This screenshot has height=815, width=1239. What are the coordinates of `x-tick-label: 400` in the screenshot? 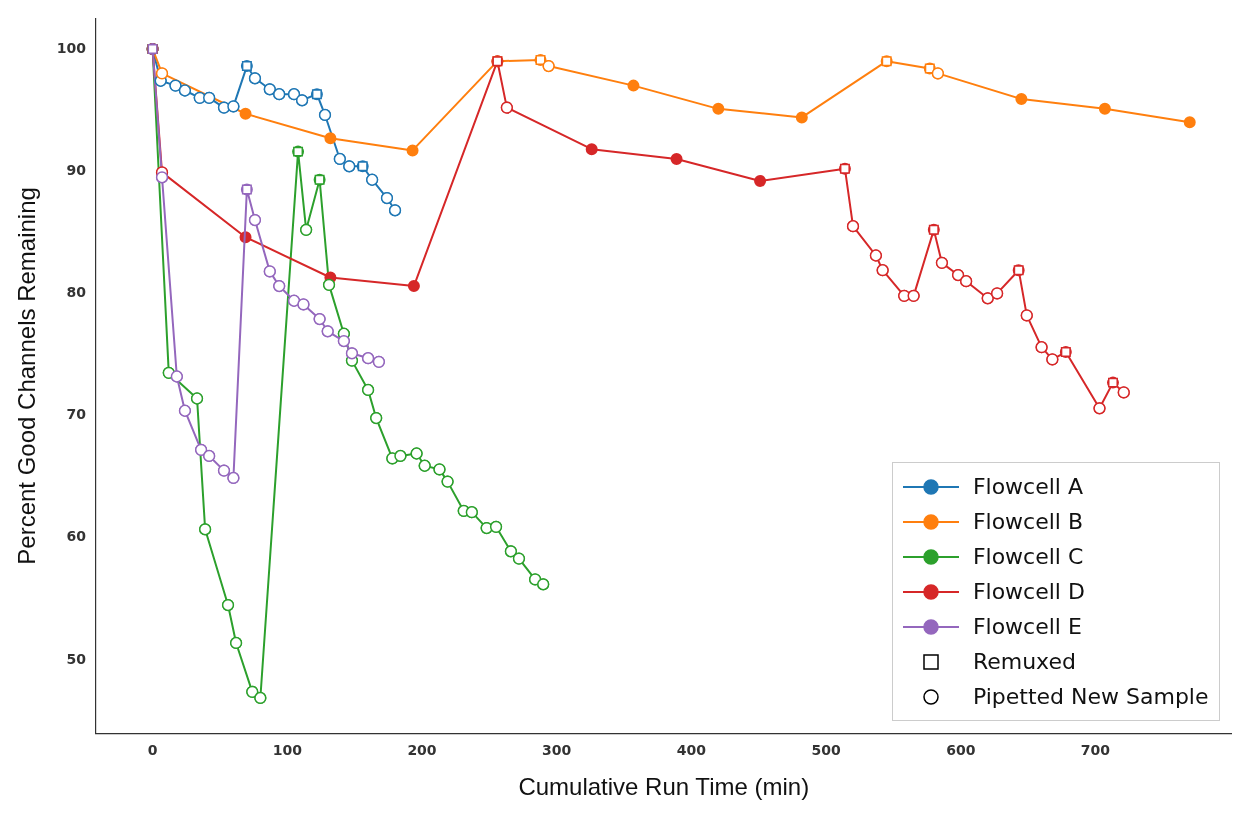 It's located at (691, 750).